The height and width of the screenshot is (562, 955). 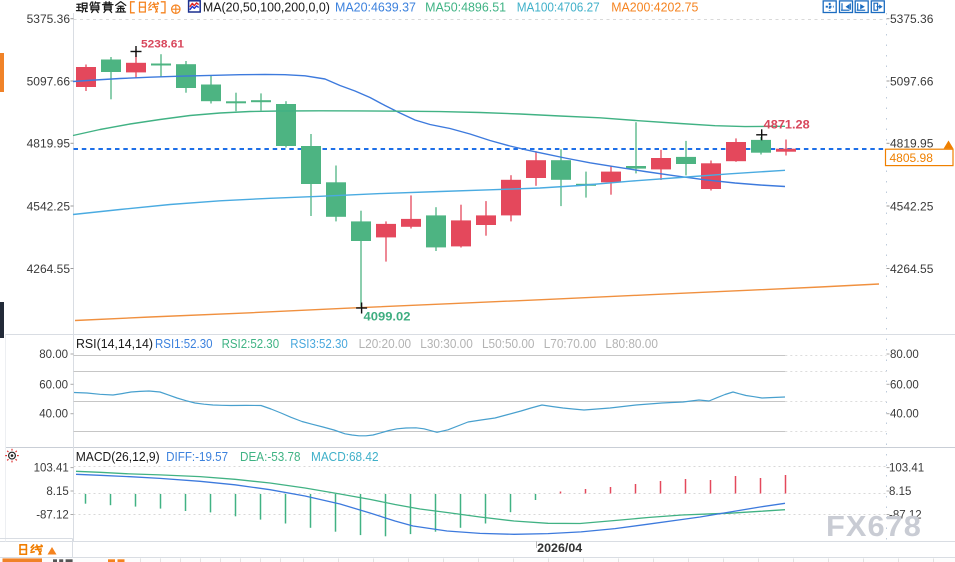 I want to click on svg-text: MA50:4896.51, so click(x=465, y=7).